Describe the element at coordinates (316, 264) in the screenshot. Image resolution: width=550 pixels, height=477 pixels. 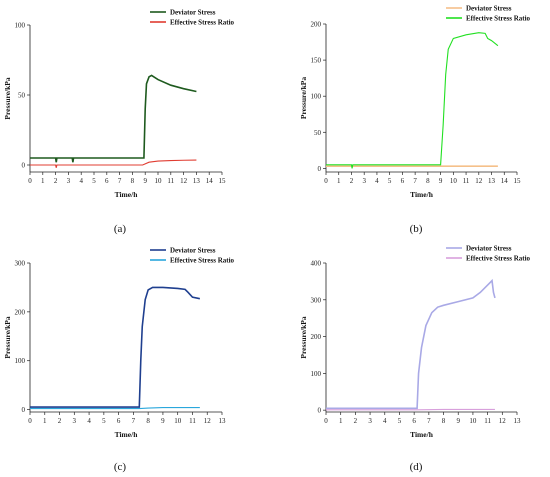
I see `y-tick-label: 400` at that location.